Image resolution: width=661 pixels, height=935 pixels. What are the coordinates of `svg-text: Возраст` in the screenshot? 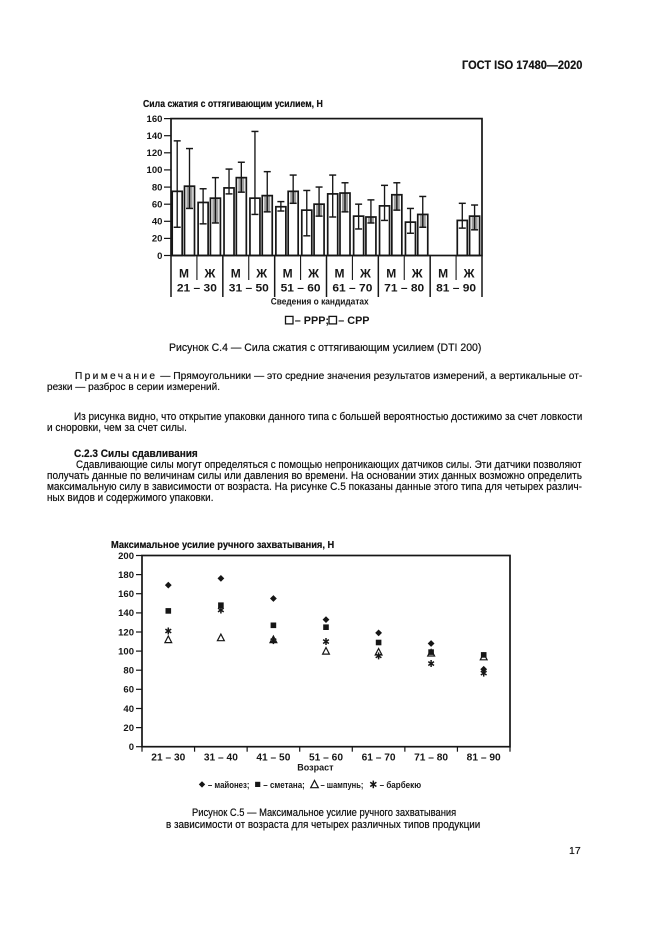 It's located at (315, 767).